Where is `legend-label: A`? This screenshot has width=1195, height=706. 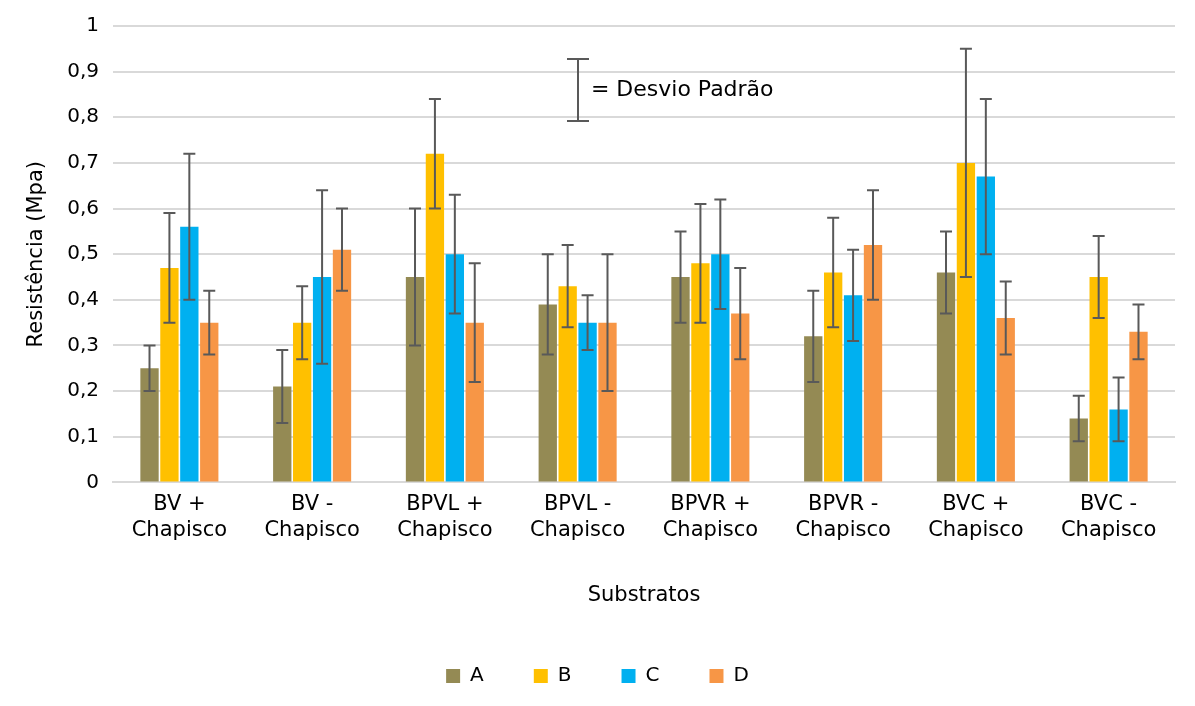
legend-label: A is located at coordinates (477, 674).